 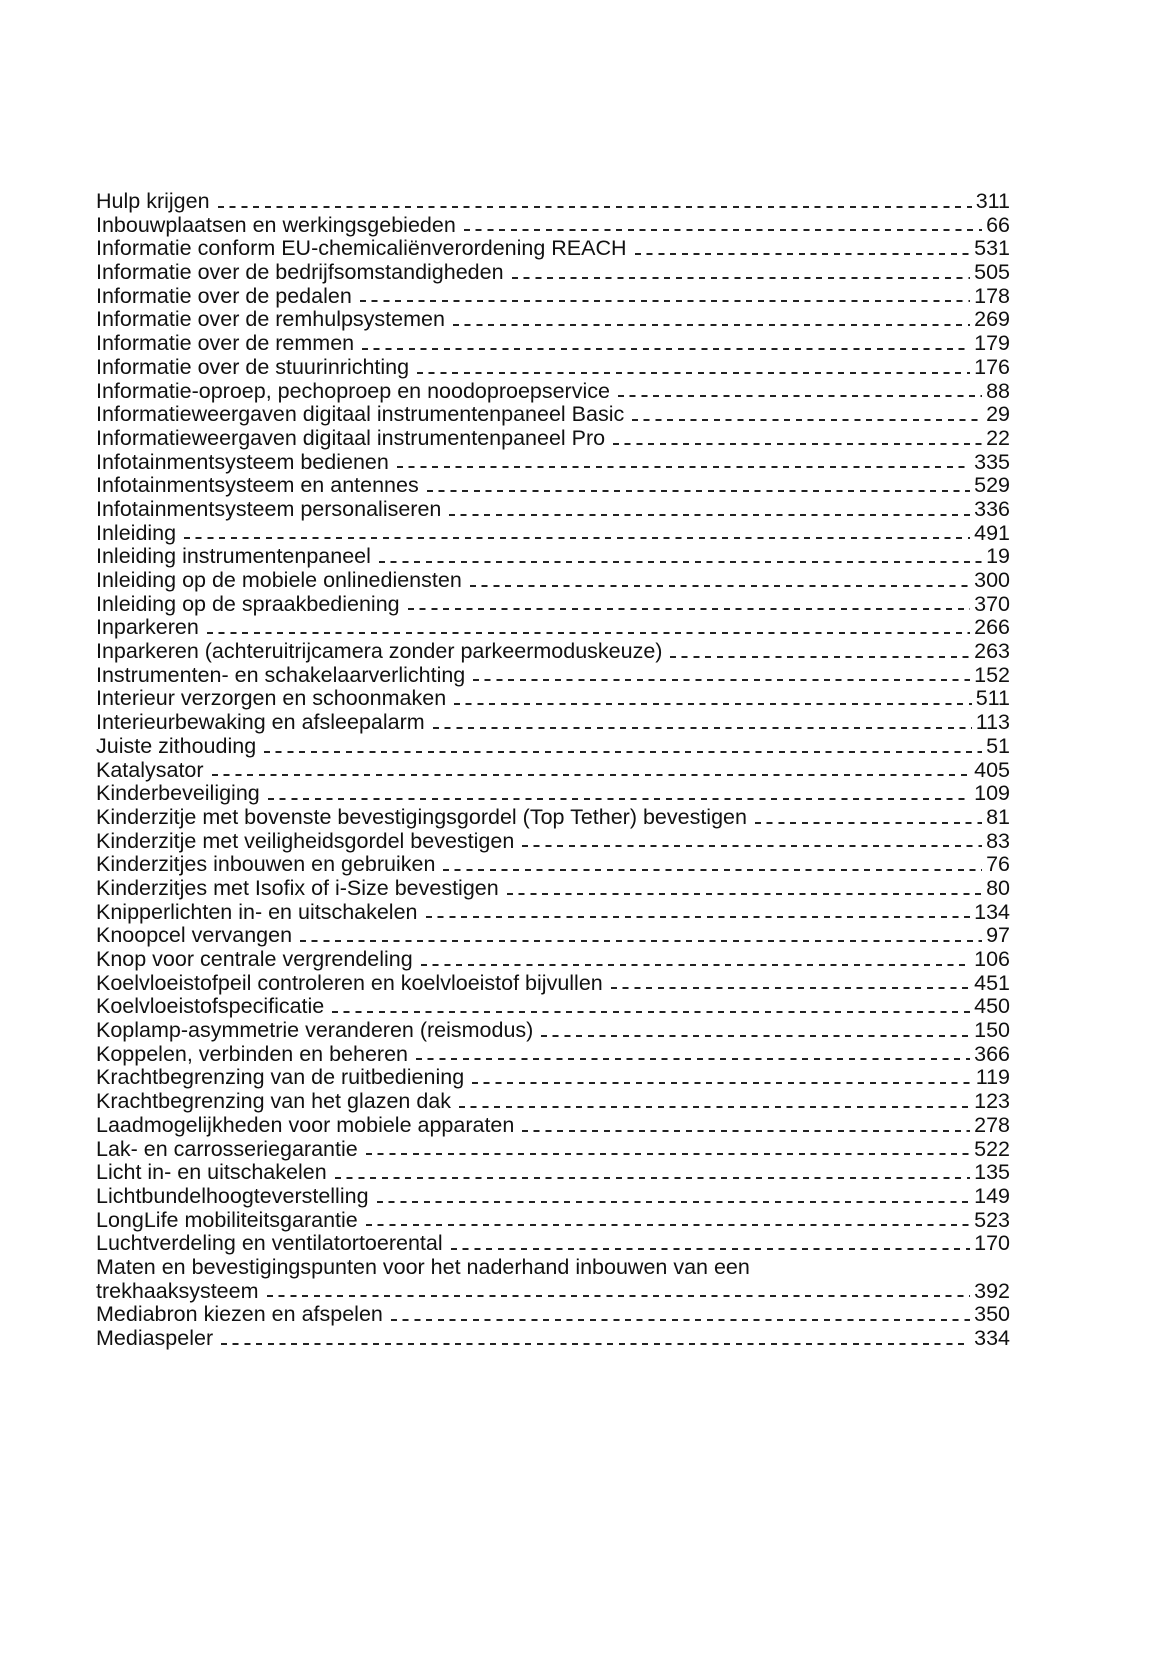 I want to click on entry-title: Inleiding op de mobiele onlinediensten, so click(x=279, y=580).